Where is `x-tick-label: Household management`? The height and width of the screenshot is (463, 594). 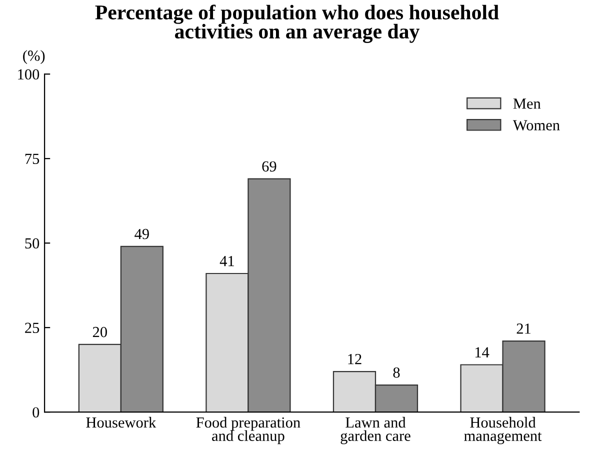 x-tick-label: Household management is located at coordinates (503, 430).